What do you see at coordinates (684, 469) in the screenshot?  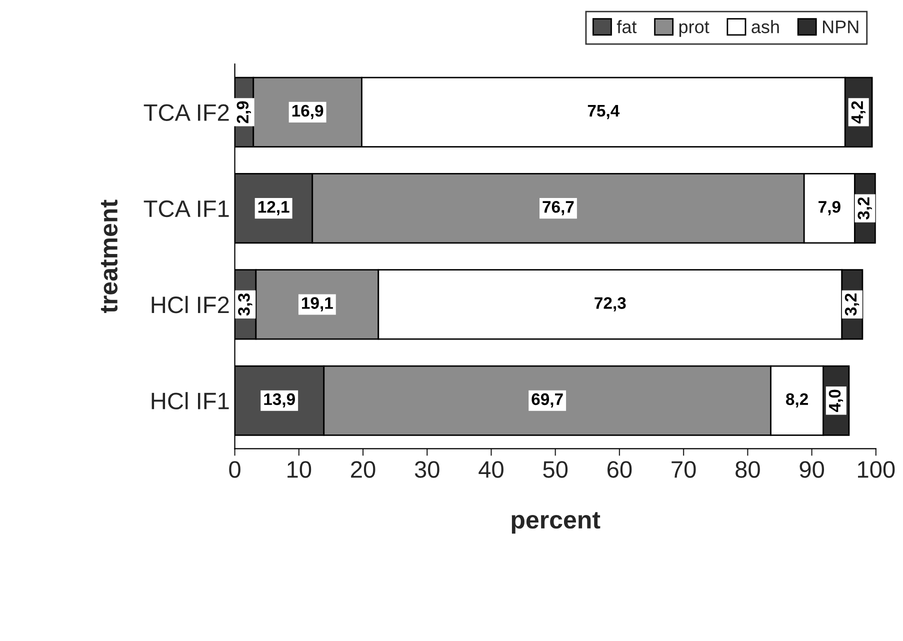 I see `x-tick-label: 70` at bounding box center [684, 469].